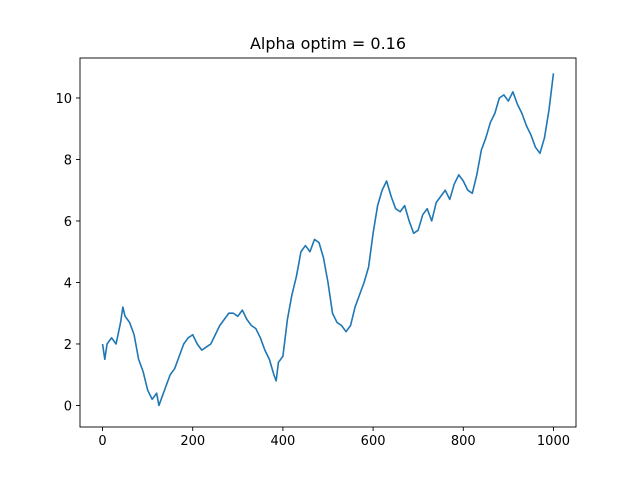 The height and width of the screenshot is (480, 640). What do you see at coordinates (553, 441) in the screenshot?
I see `x-tick-label: 1000` at bounding box center [553, 441].